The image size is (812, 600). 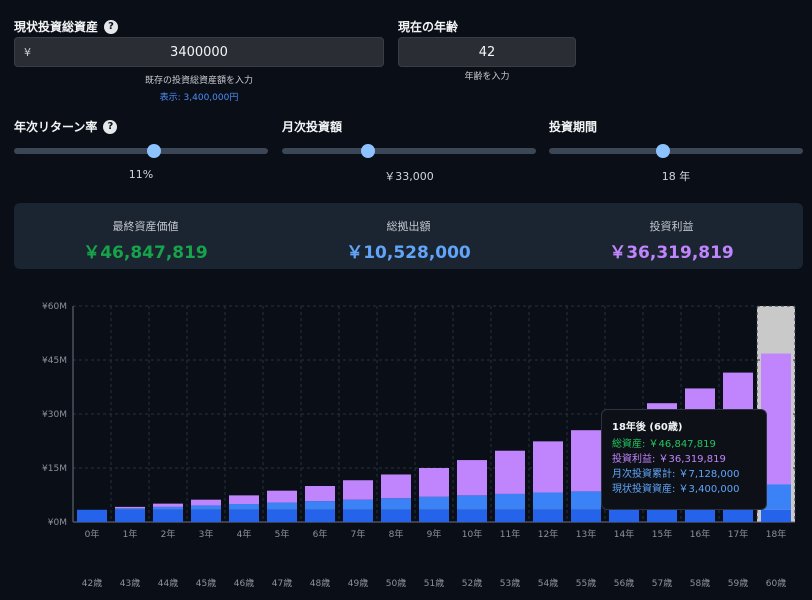 What do you see at coordinates (548, 583) in the screenshot?
I see `age-label: 54歳` at bounding box center [548, 583].